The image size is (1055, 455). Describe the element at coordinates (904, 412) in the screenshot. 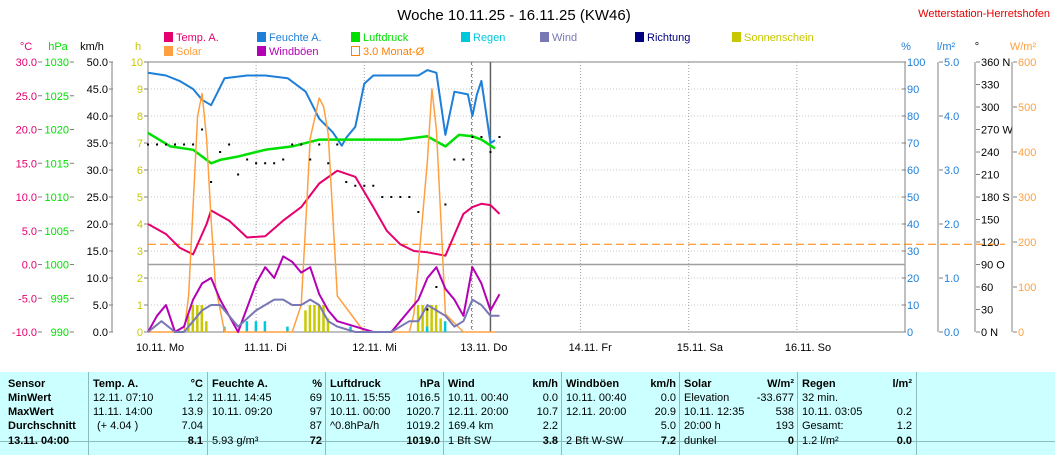

I see `cell-value: 0.2` at that location.